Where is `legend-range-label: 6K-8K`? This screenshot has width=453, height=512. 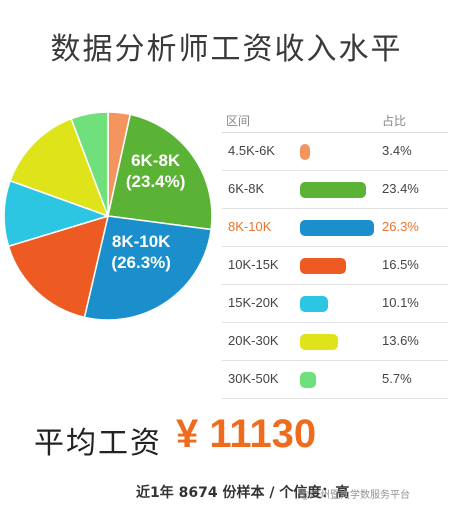
legend-range-label: 6K-8K is located at coordinates (246, 188).